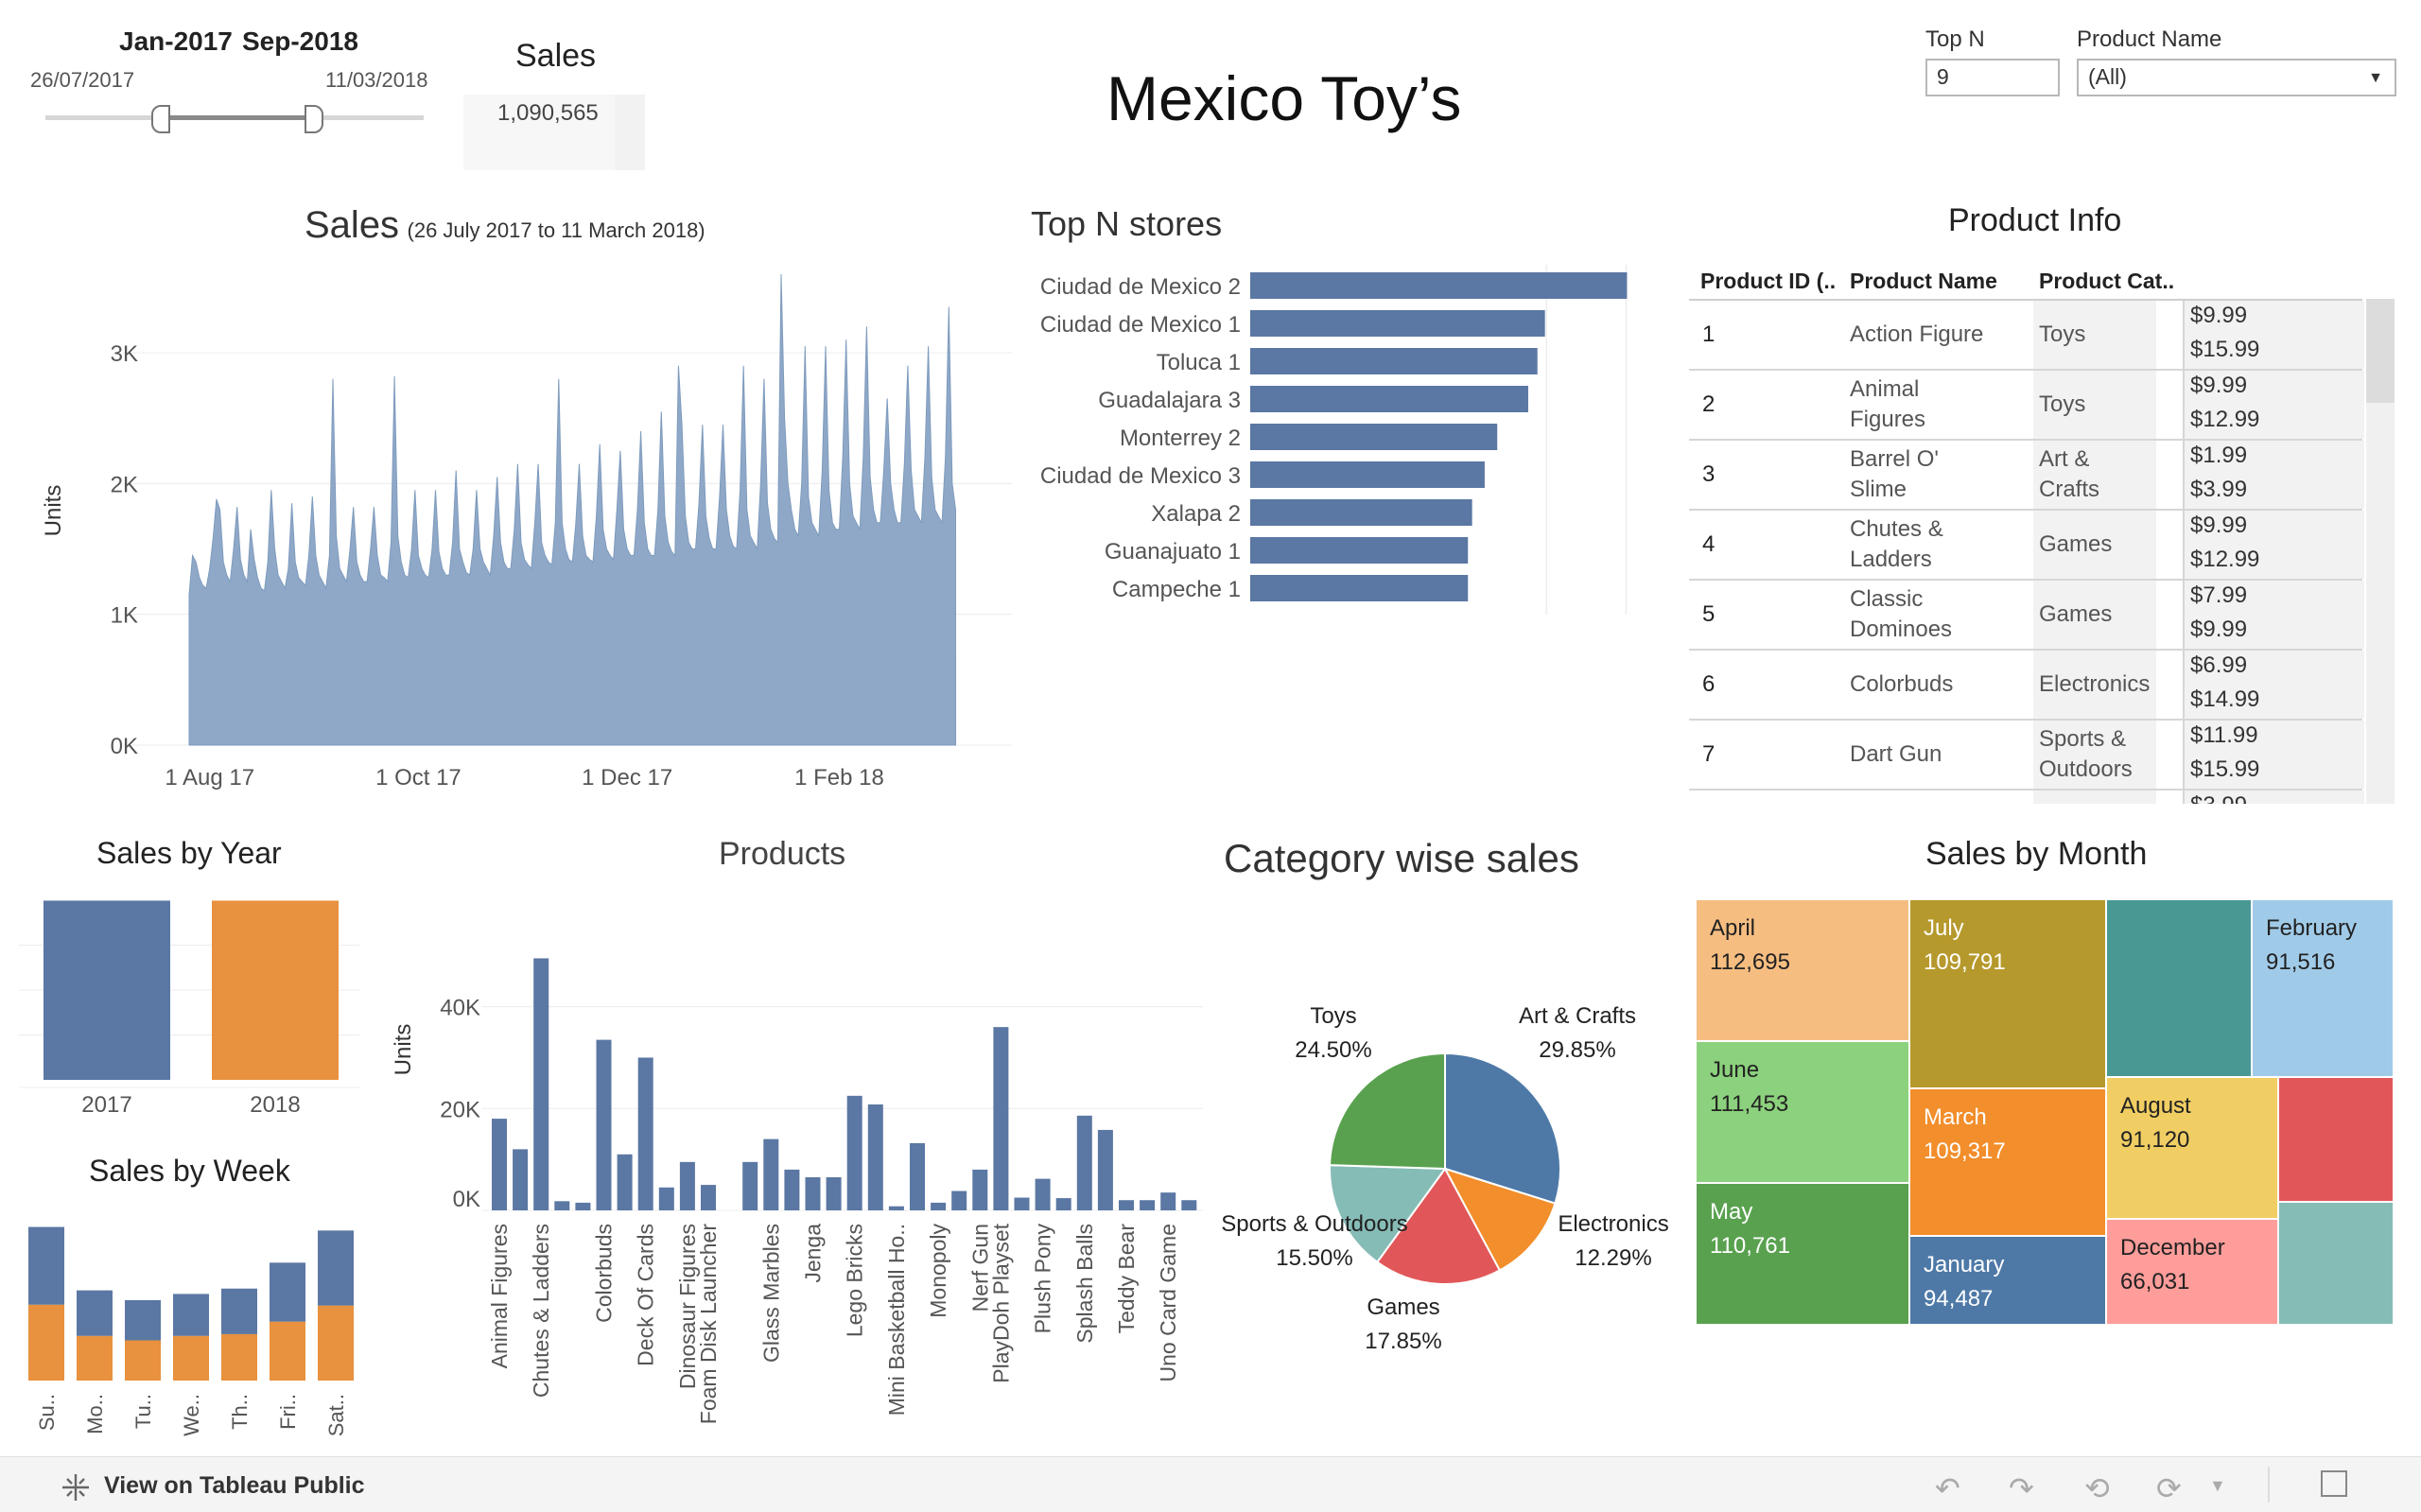 The width and height of the screenshot is (2421, 1512). Describe the element at coordinates (1802, 970) in the screenshot. I see `treemap-cell: April 112,695` at that location.